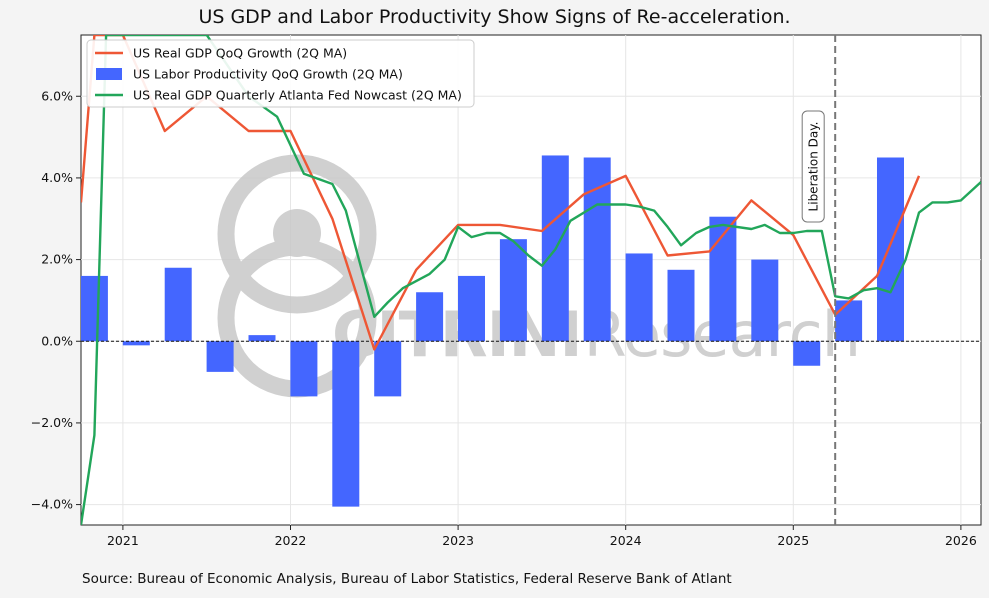 Image resolution: width=989 pixels, height=598 pixels. Describe the element at coordinates (57, 177) in the screenshot. I see `y-tick-label-4: 4.0%` at that location.